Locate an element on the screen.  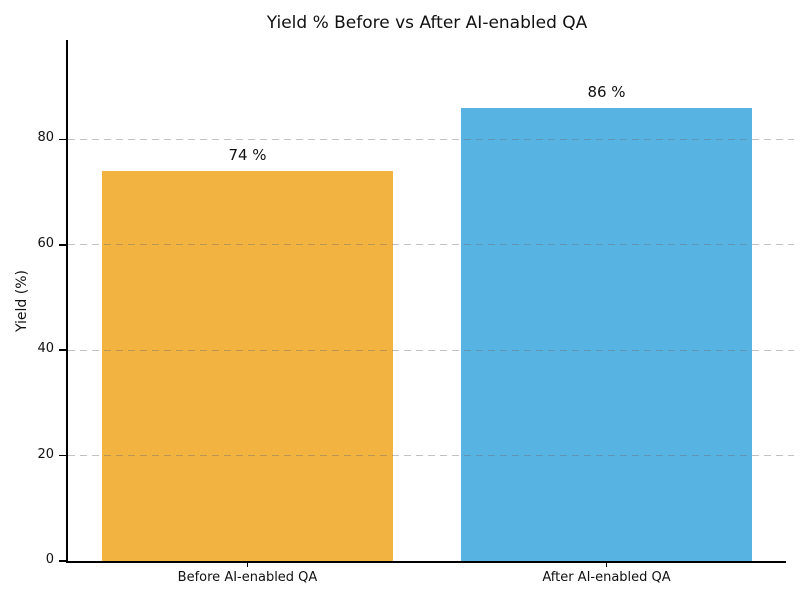
x-tick-label: Before AI-enabled QA is located at coordinates (247, 577).